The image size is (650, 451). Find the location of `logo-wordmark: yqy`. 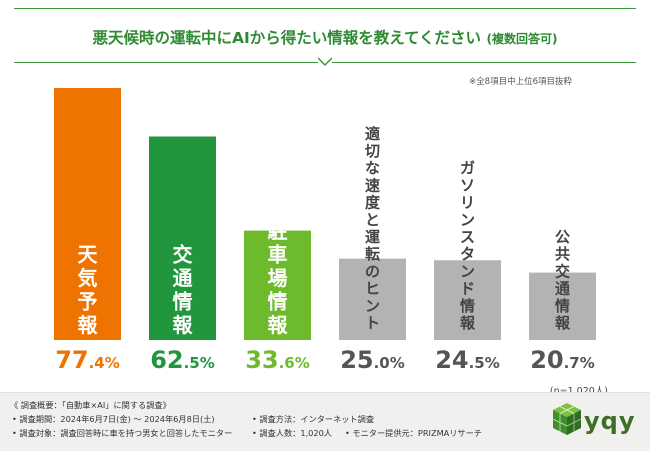

logo-wordmark: yqy is located at coordinates (610, 421).